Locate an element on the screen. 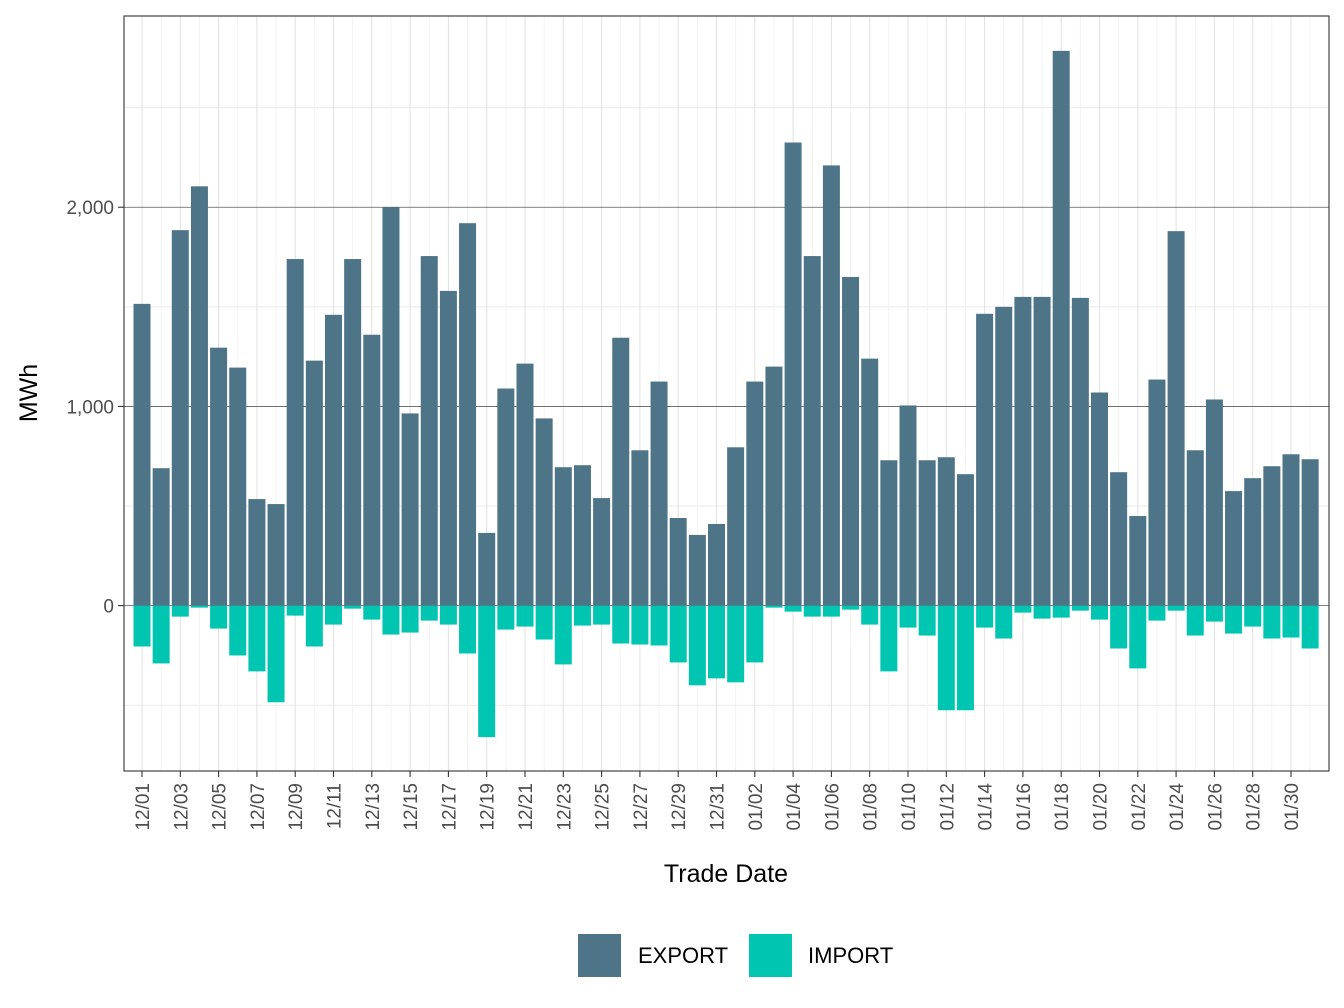  x-tick-label: 01/04 is located at coordinates (794, 807).